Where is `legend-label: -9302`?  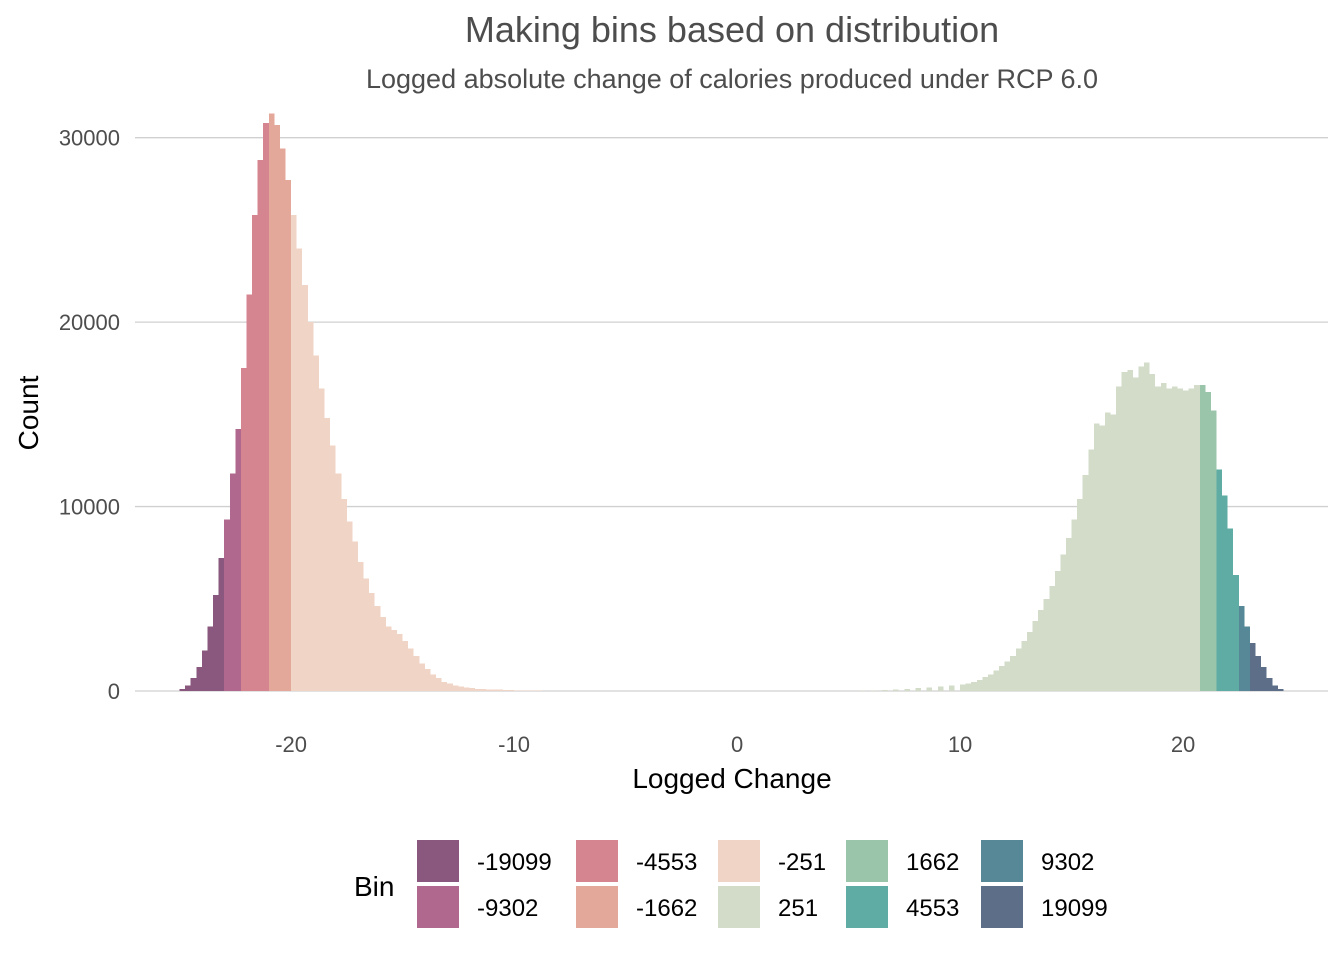 legend-label: -9302 is located at coordinates (507, 908).